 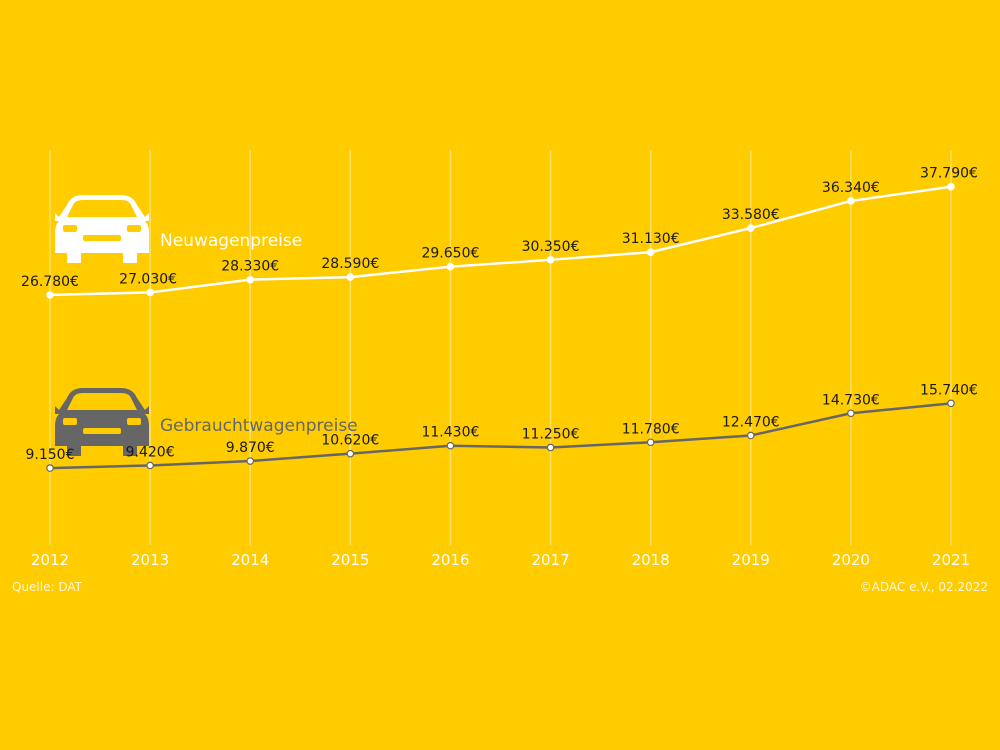 What do you see at coordinates (951, 560) in the screenshot?
I see `x-tick-label: 2021` at bounding box center [951, 560].